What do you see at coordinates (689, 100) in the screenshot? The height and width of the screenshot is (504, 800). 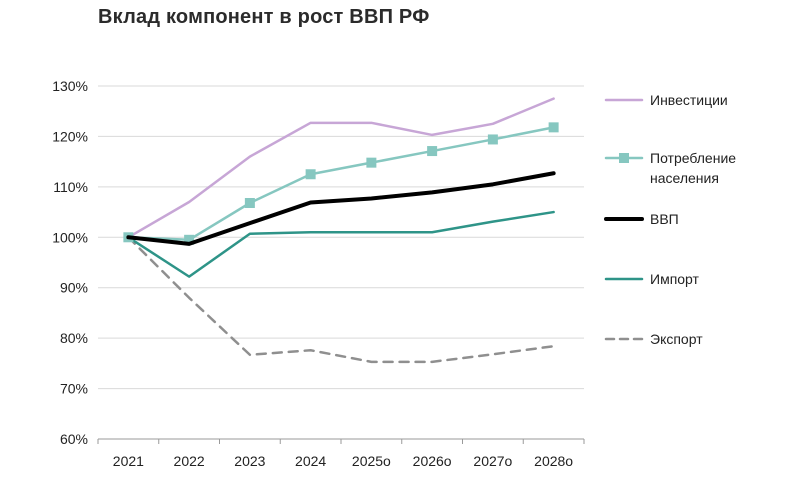 I see `legend-label: Инвестиции` at bounding box center [689, 100].